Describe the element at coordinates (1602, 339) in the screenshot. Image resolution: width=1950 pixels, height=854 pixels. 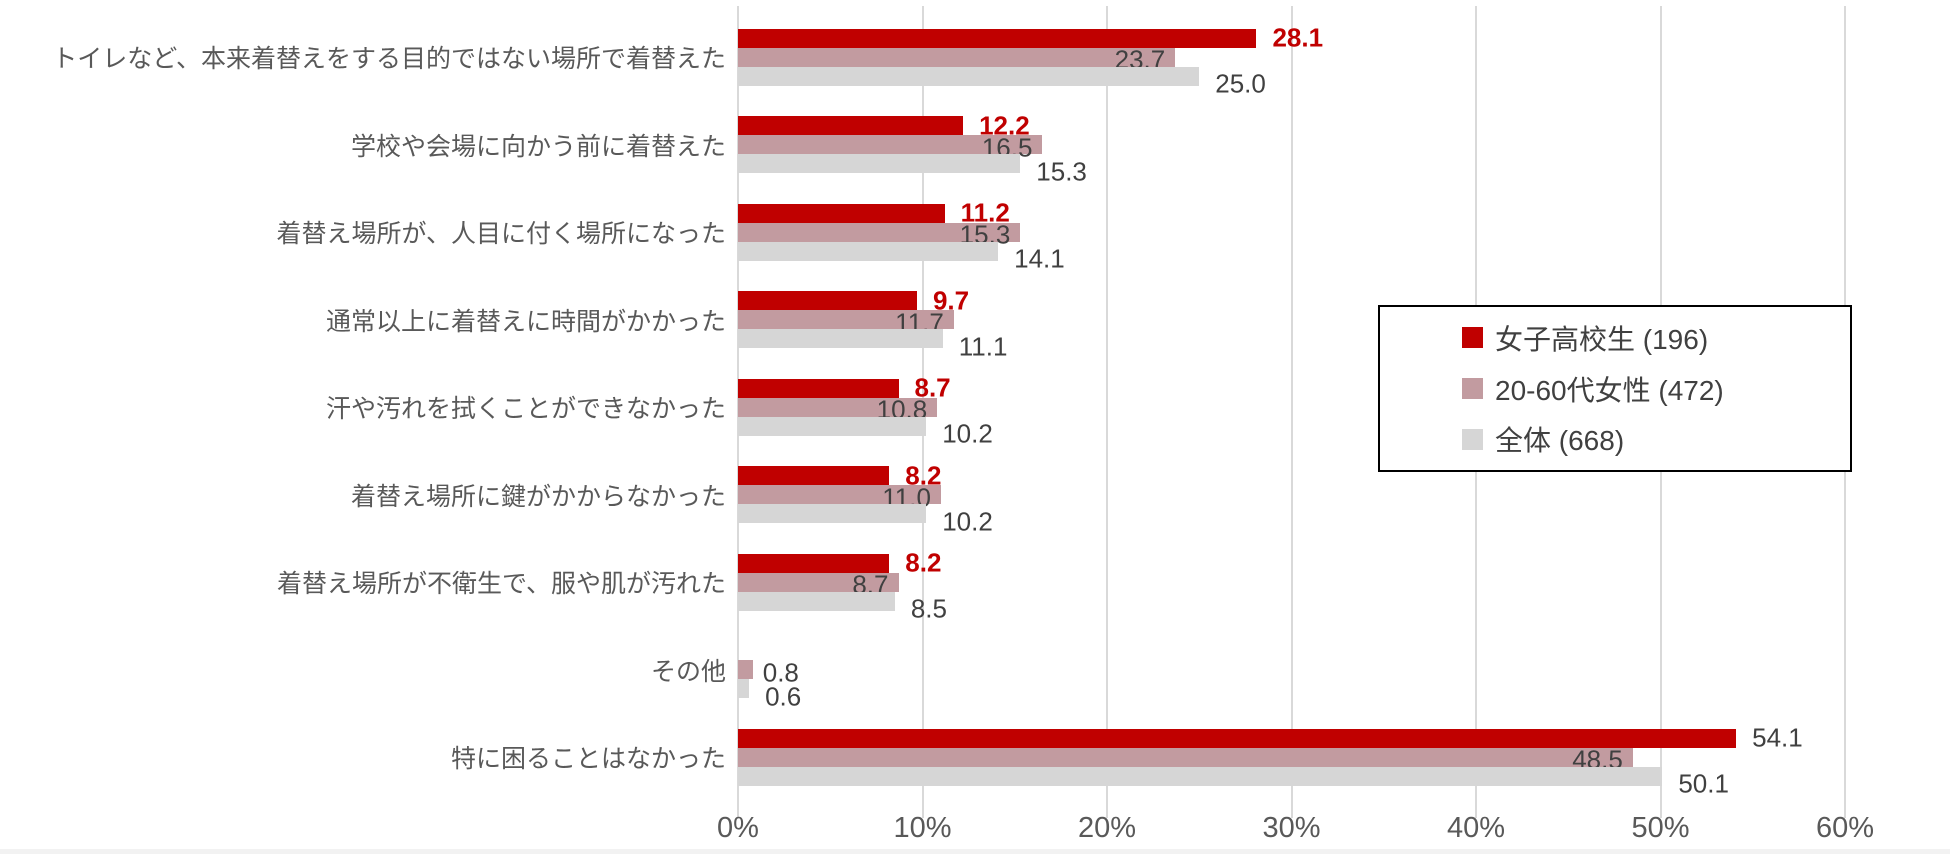
I see `legend-label: 女子高校生 (196)` at that location.